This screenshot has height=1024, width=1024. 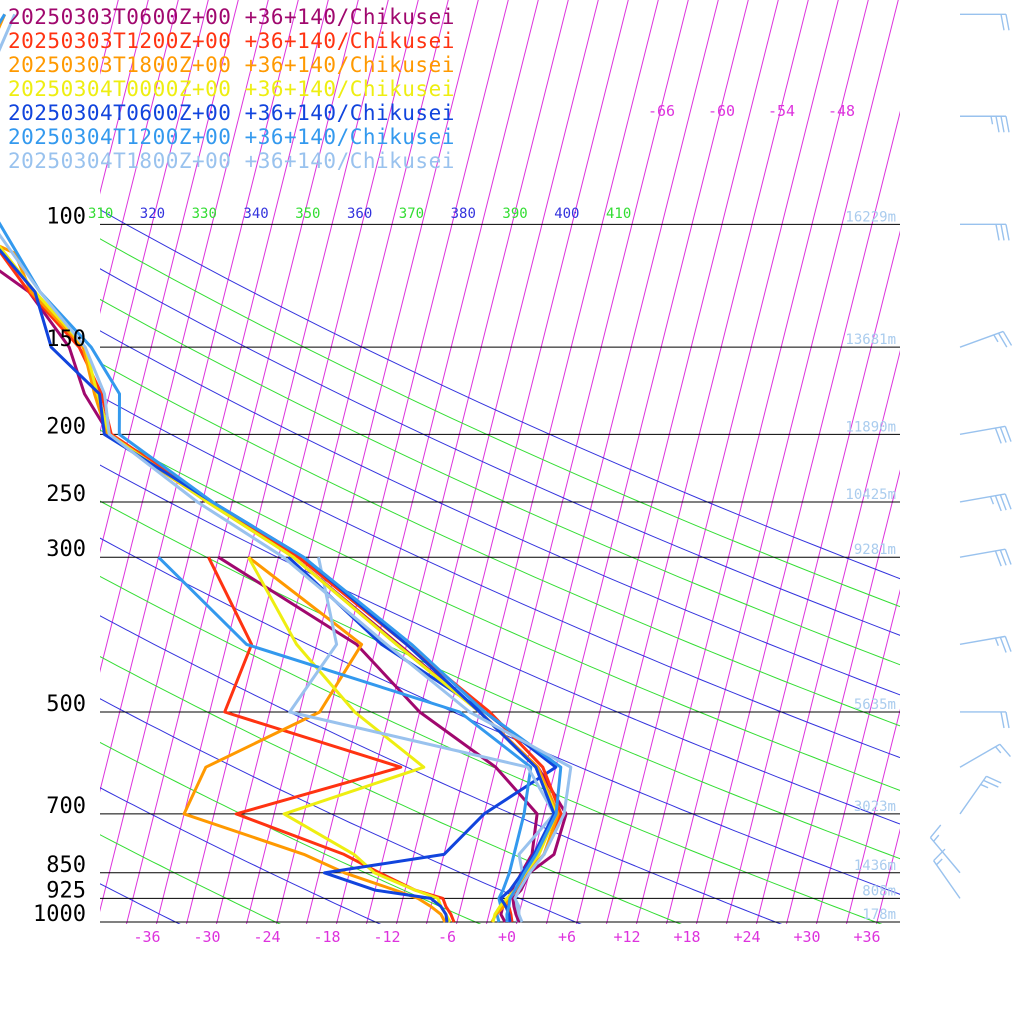 I want to click on height-label: 178m, so click(x=879, y=915).